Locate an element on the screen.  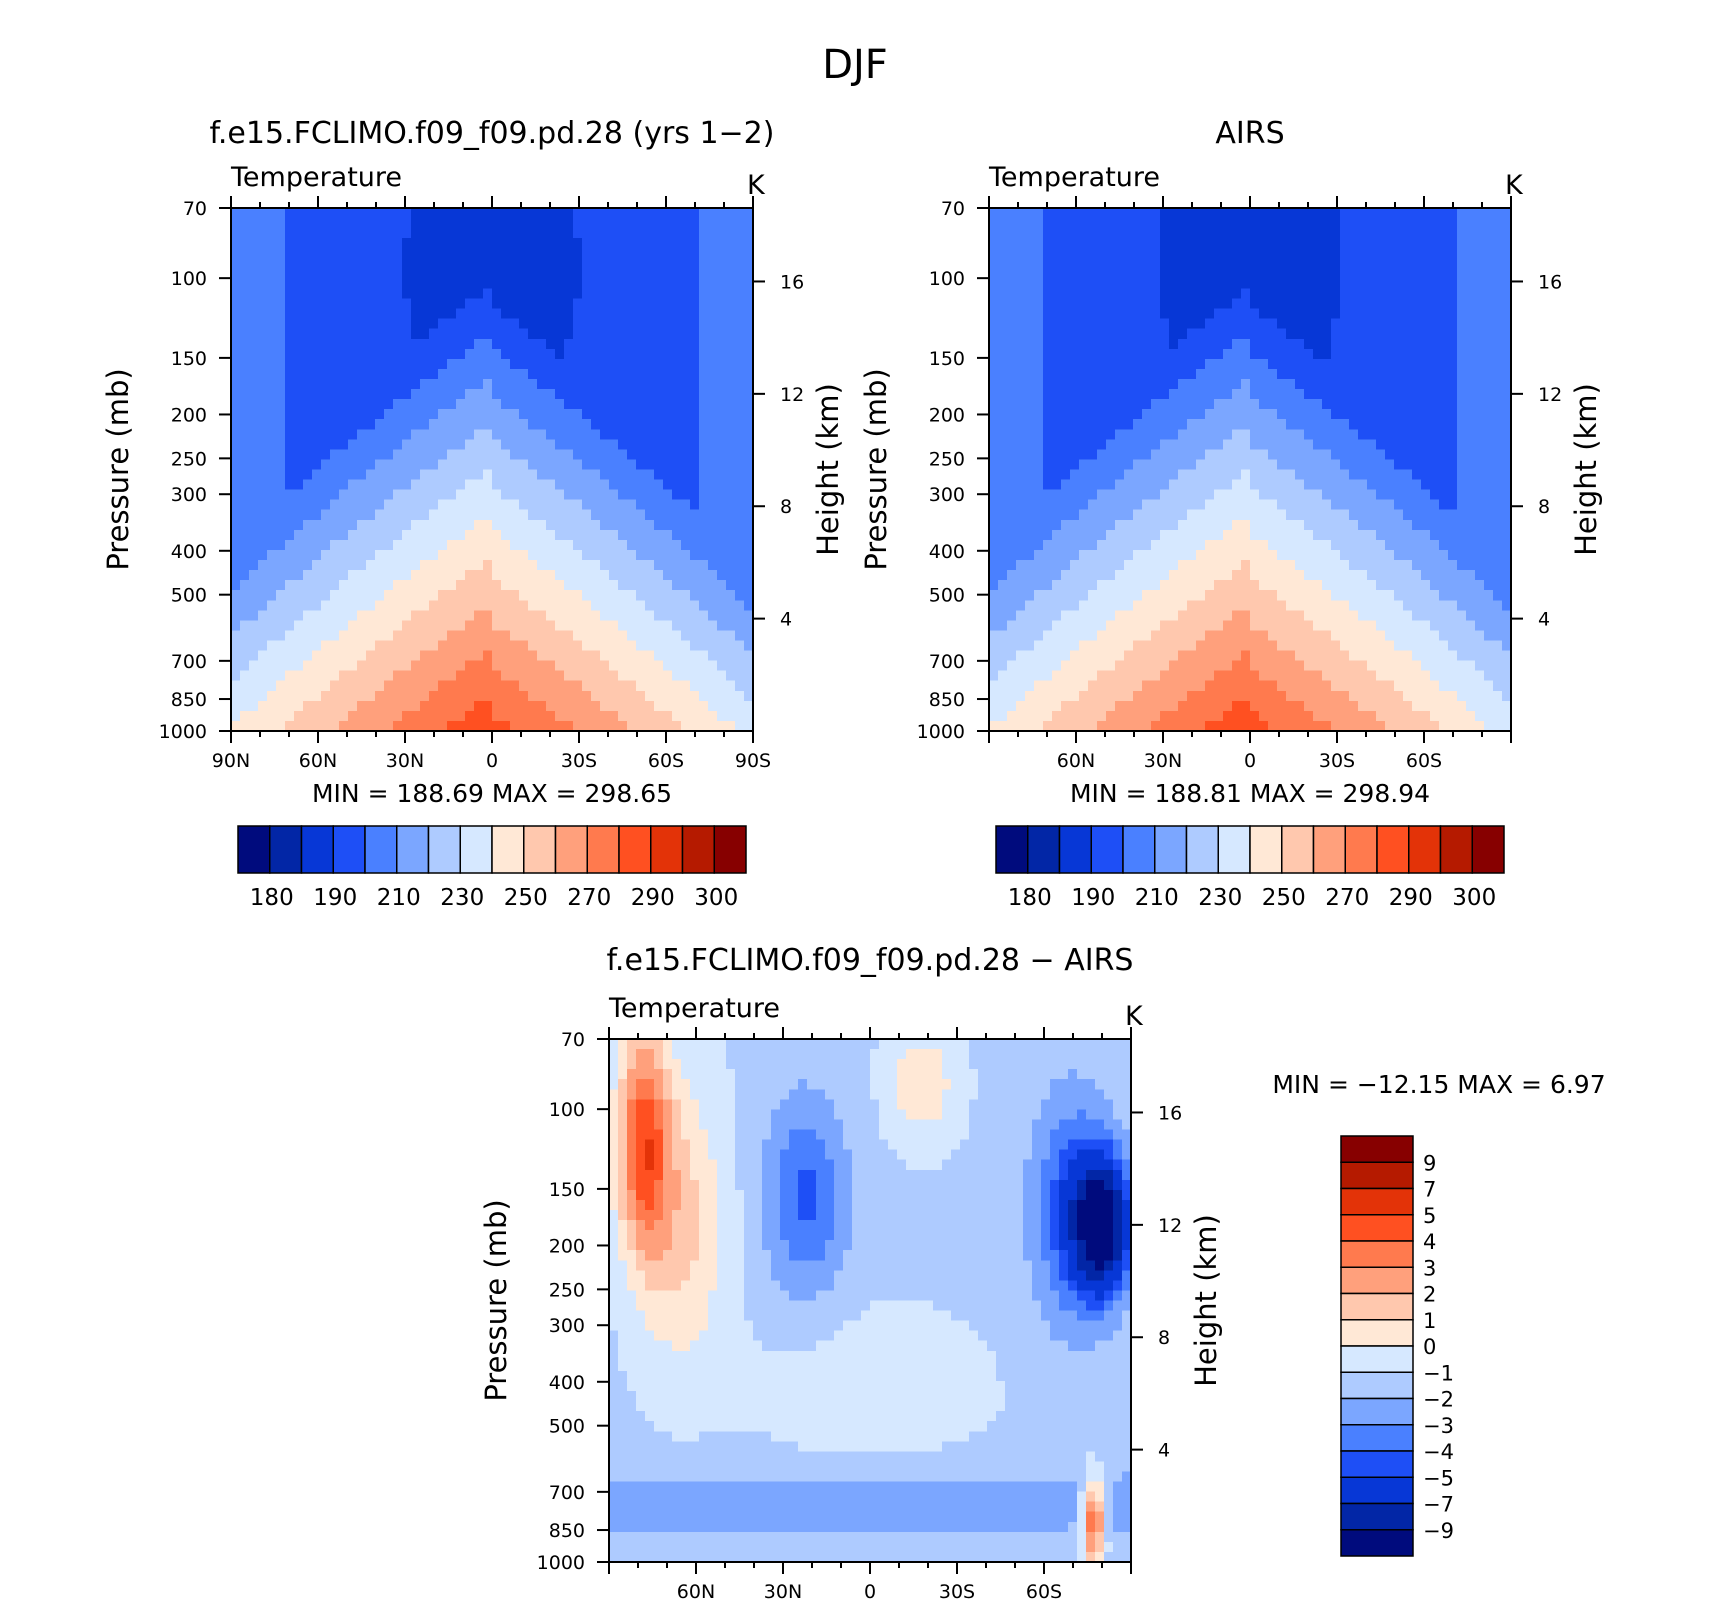
colorbar-box is located at coordinates (317, 849).